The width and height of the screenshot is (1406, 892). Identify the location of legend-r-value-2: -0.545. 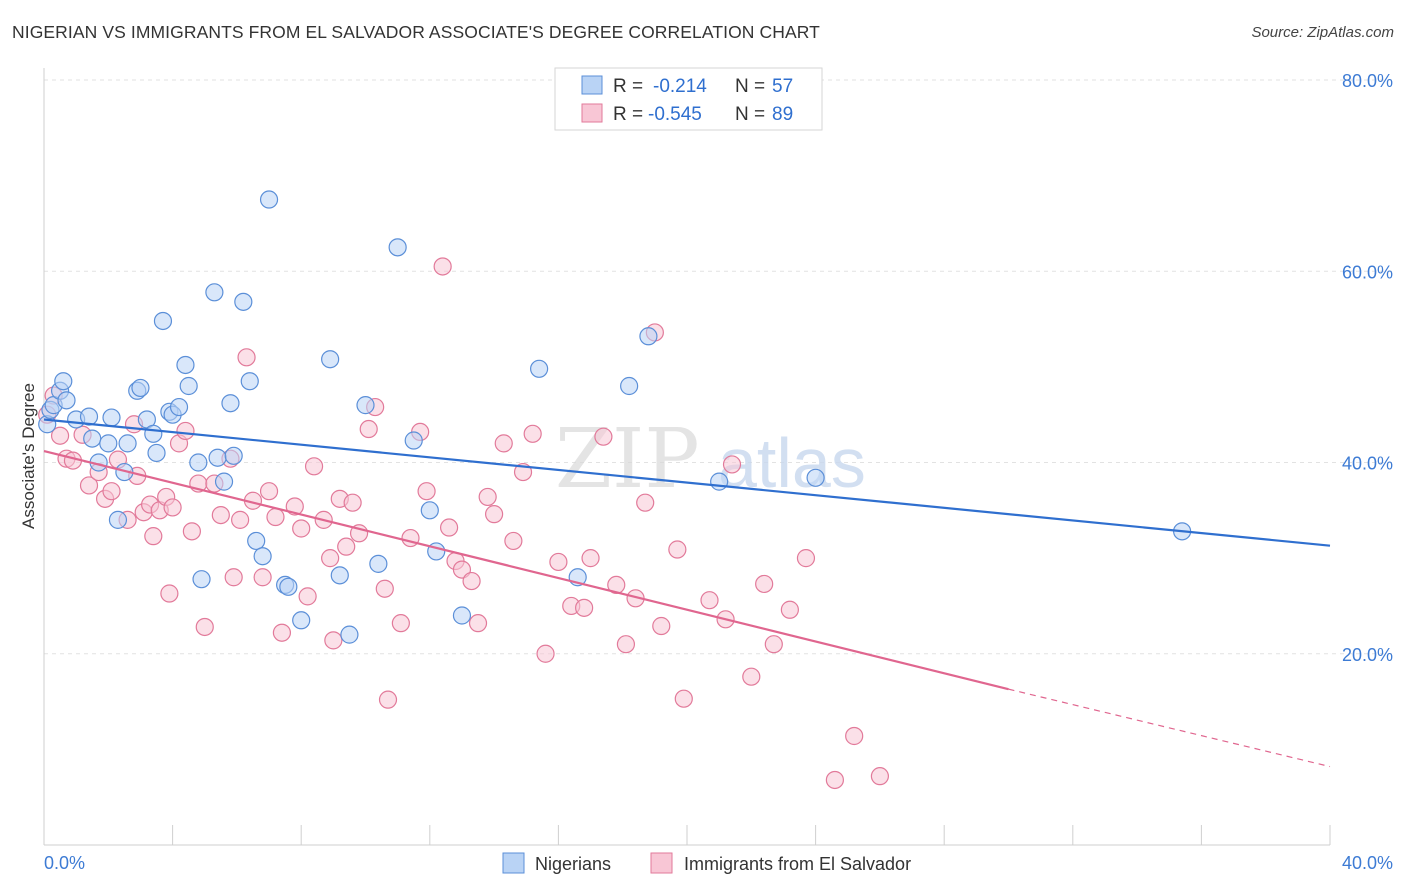
(675, 114).